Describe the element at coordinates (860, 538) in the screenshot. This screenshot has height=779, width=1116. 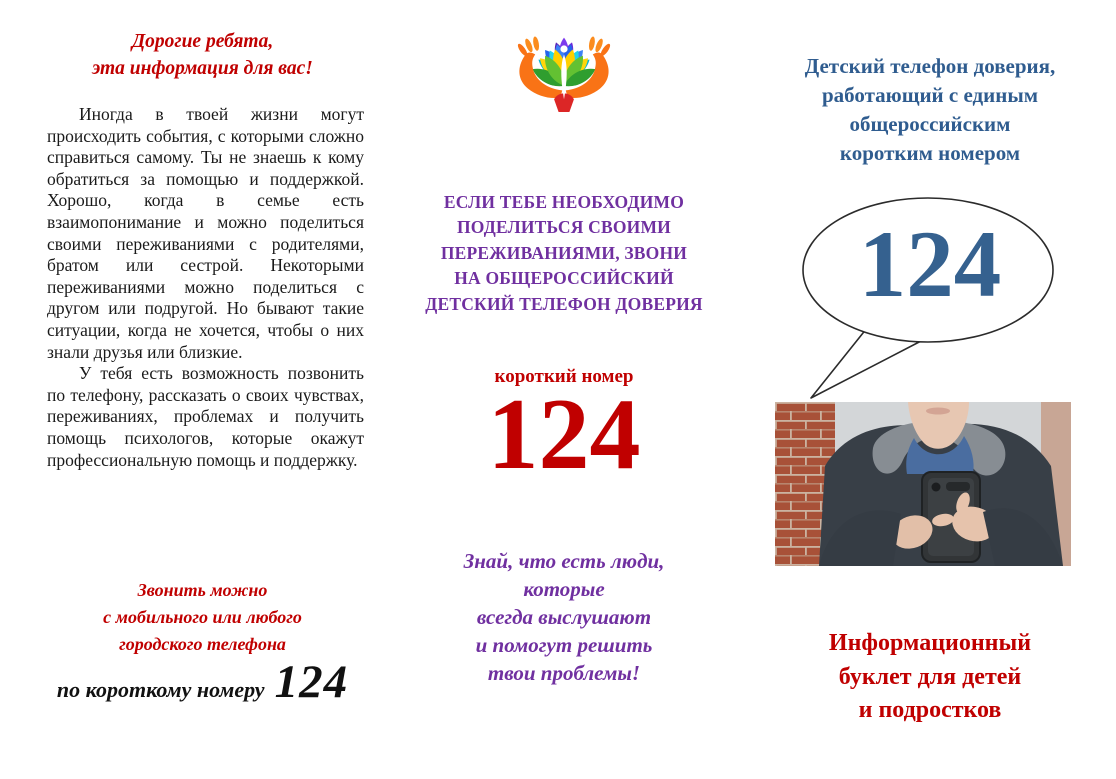
I see `left-sleeve` at that location.